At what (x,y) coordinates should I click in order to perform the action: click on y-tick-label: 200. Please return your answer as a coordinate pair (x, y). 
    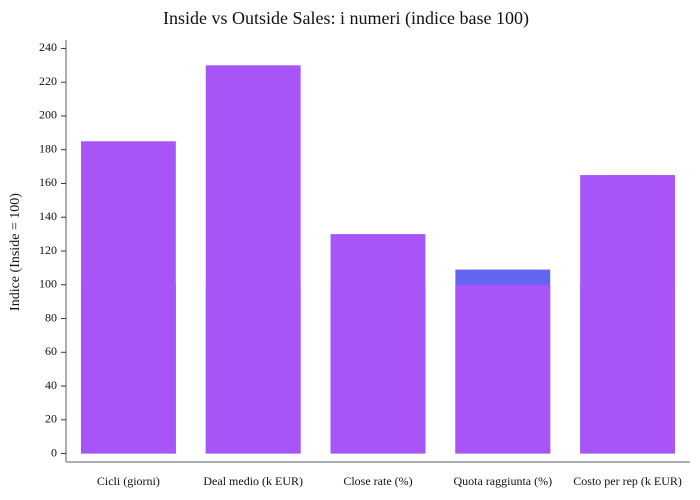
    Looking at the image, I should click on (48, 115).